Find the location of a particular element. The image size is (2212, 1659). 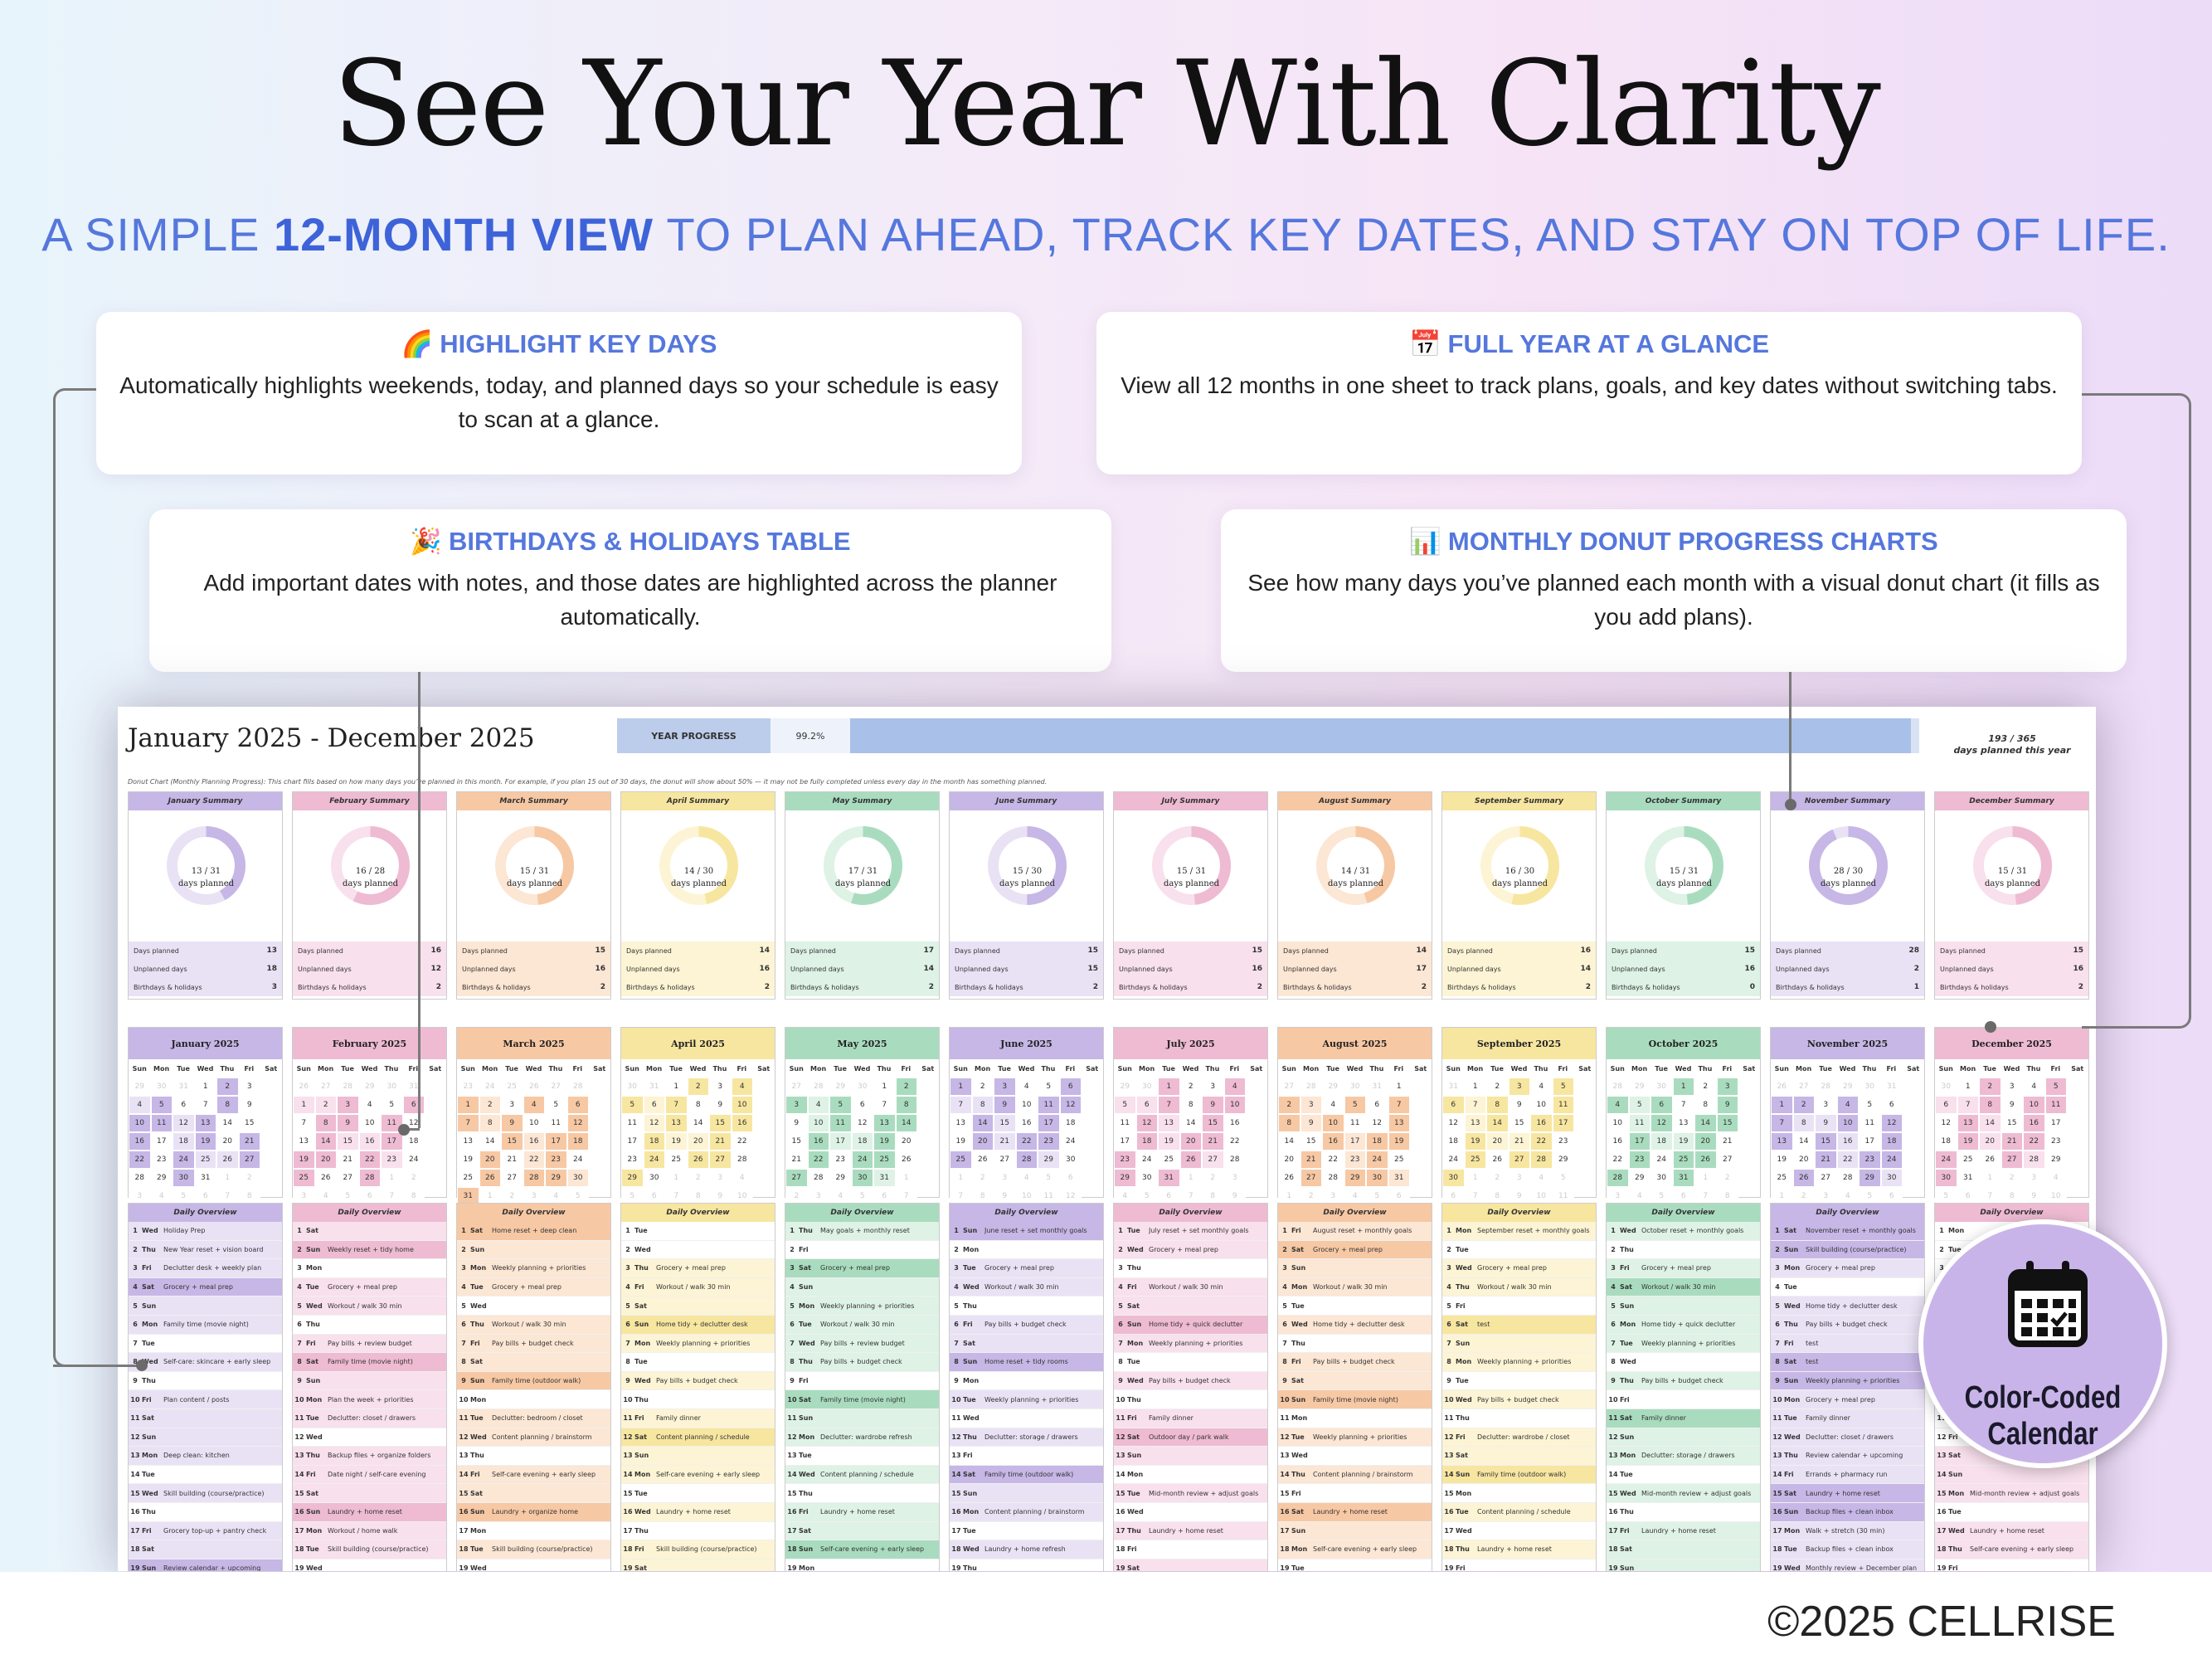

overview-row: 3 Mon is located at coordinates (369, 1268).